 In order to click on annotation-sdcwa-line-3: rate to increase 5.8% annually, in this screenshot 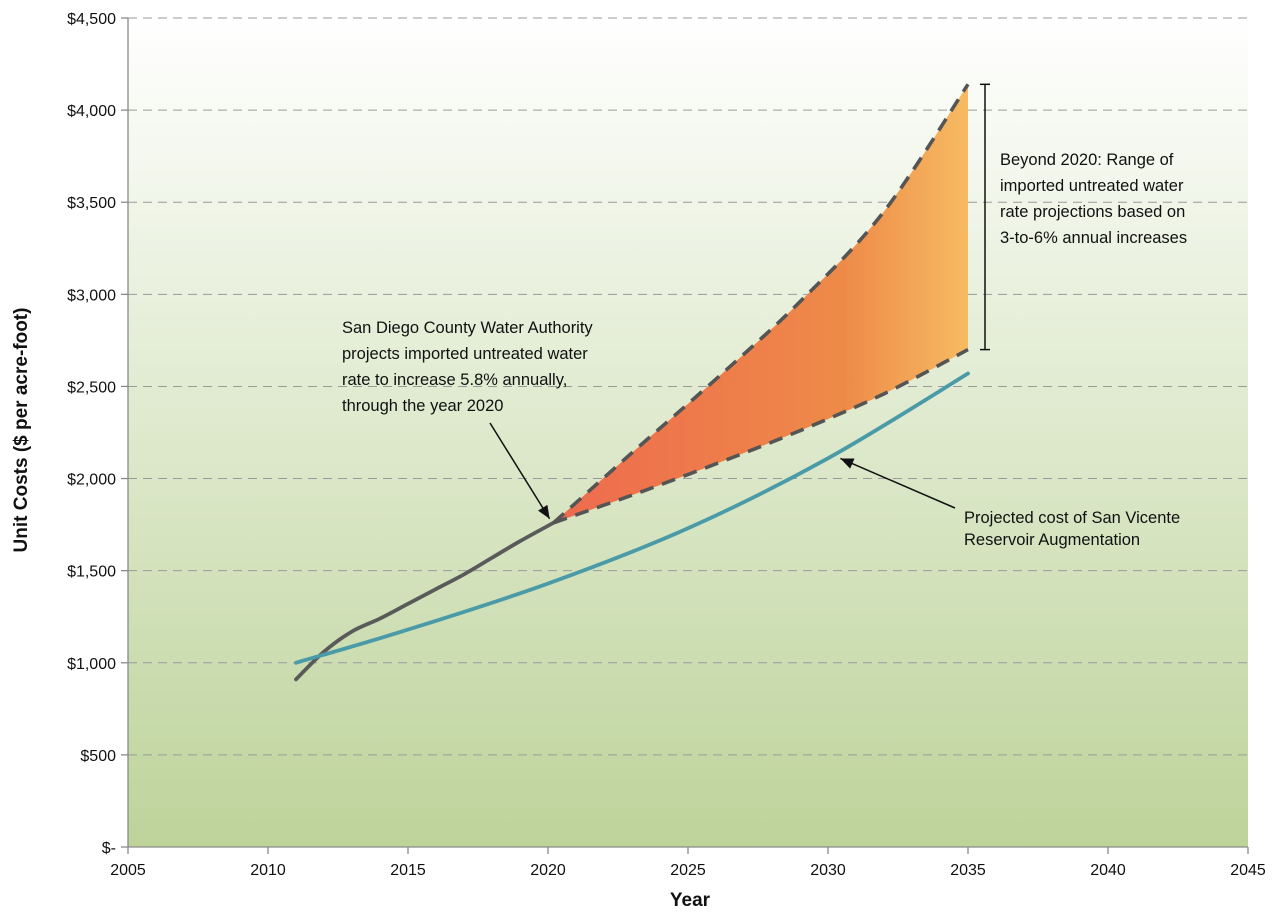, I will do `click(454, 380)`.